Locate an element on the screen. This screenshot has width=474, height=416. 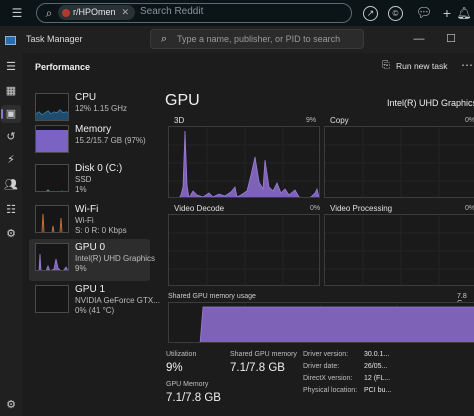
shared-memory-usage-label: Shared GPU memory usage is located at coordinates (212, 296).